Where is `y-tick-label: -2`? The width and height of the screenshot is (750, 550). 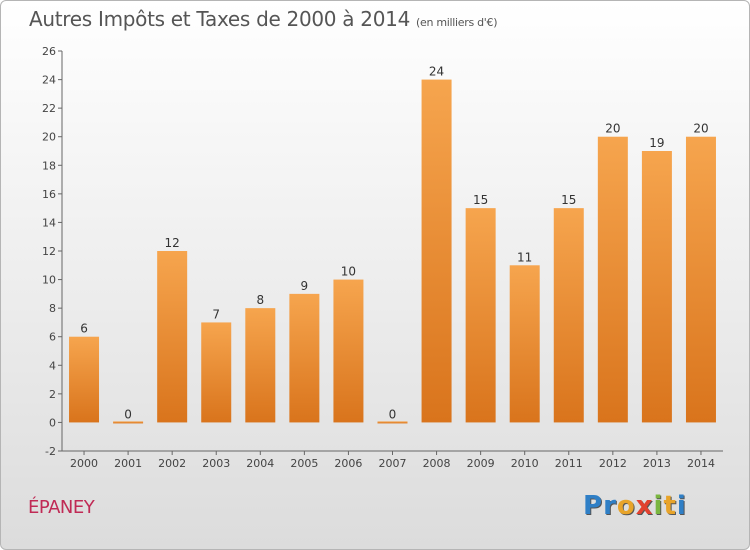 y-tick-label: -2 is located at coordinates (50, 451).